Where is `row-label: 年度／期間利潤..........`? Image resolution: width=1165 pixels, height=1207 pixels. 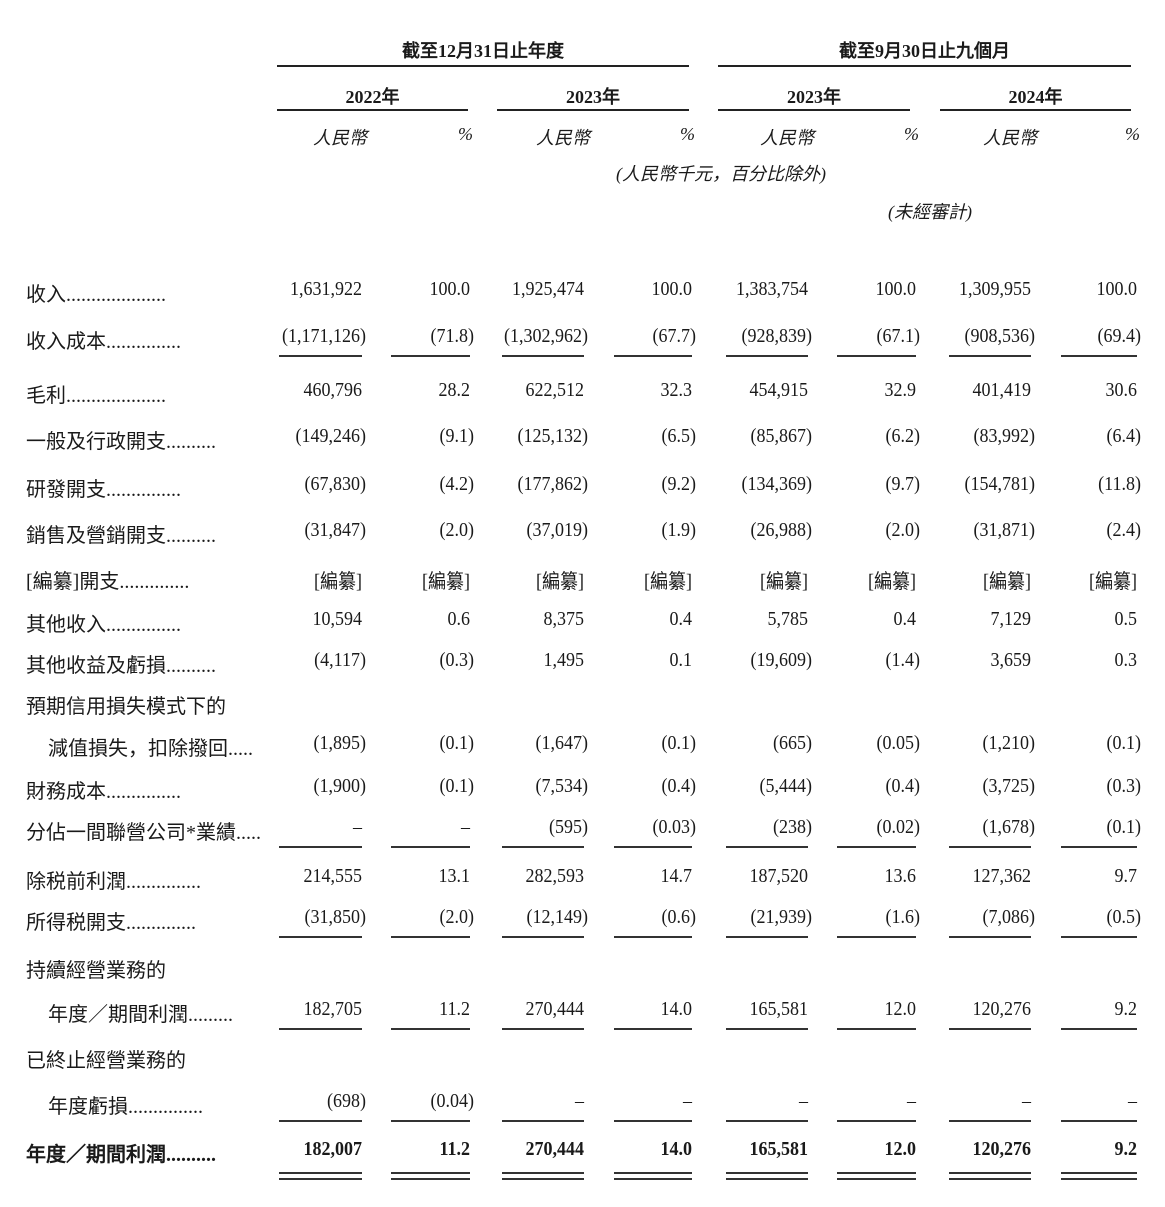
row-label: 年度／期間利潤.......... is located at coordinates (121, 1152).